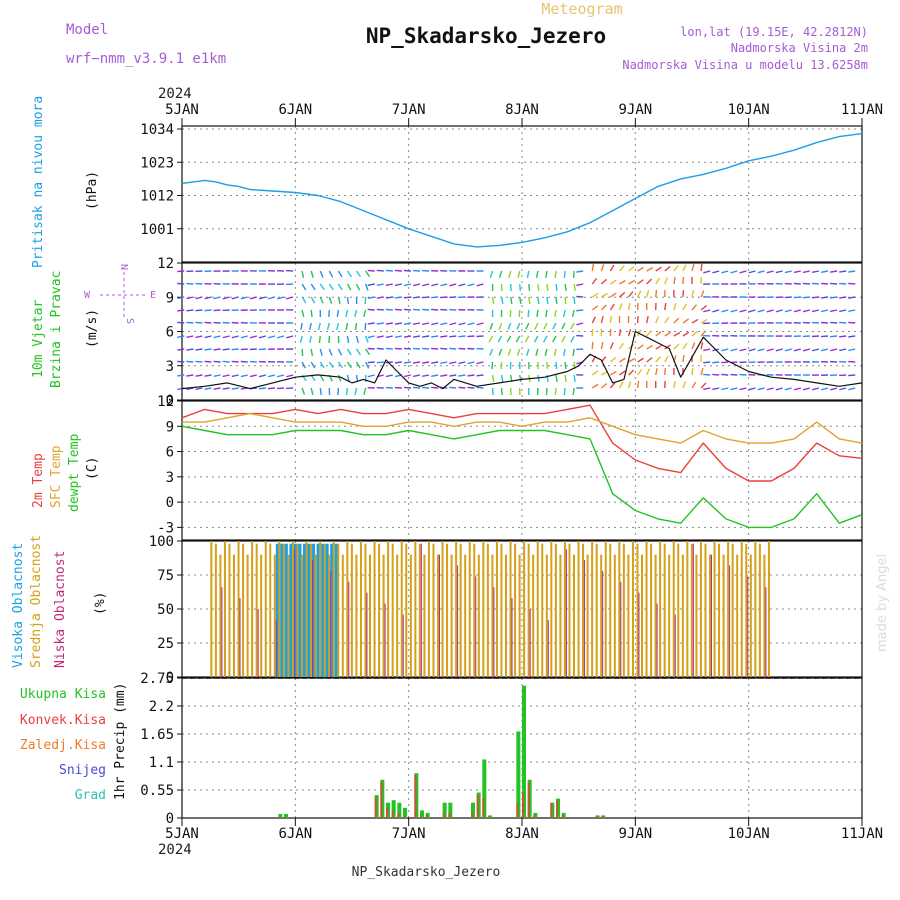 The image size is (900, 900). What do you see at coordinates (635, 834) in the screenshot?
I see `bottom-day-label: 9JAN` at bounding box center [635, 834].